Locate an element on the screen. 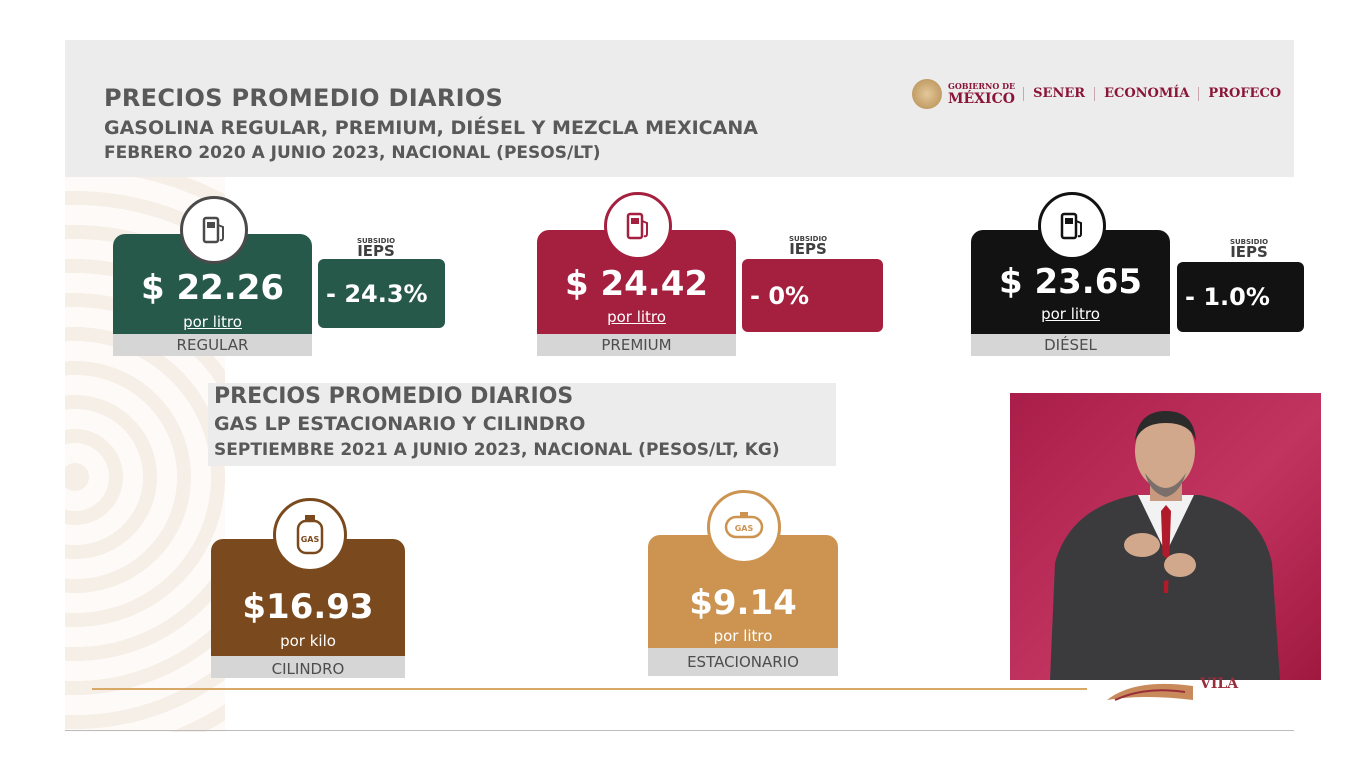 The image size is (1366, 768). gas-unit: por litro is located at coordinates (743, 636).